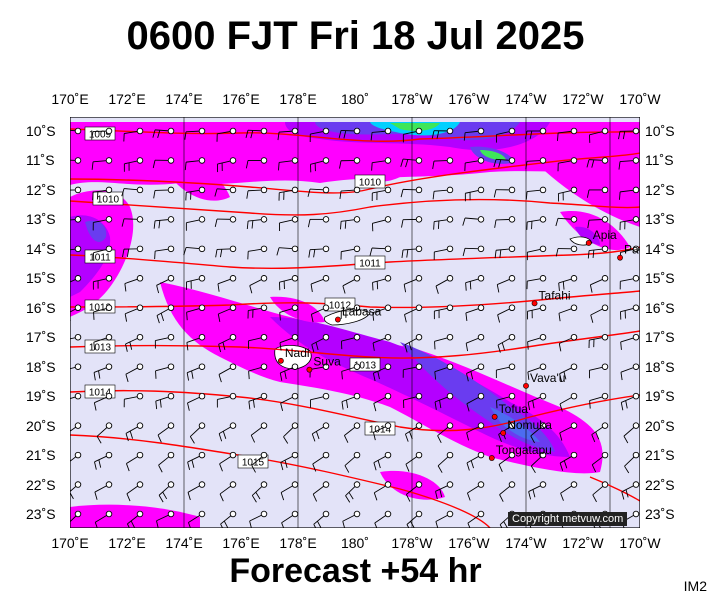  Describe the element at coordinates (605, 235) in the screenshot. I see `city-name: Apia` at that location.